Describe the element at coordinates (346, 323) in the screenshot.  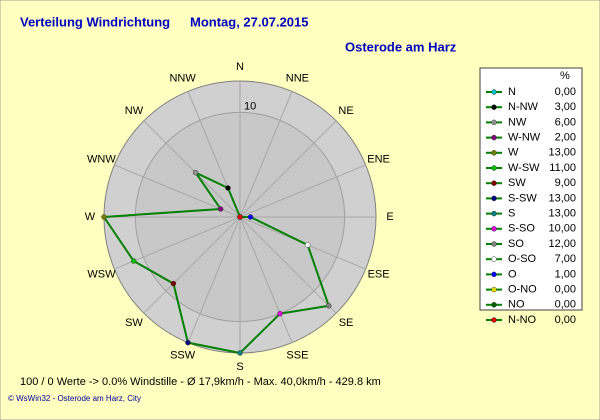
I see `axis-label: SE` at that location.